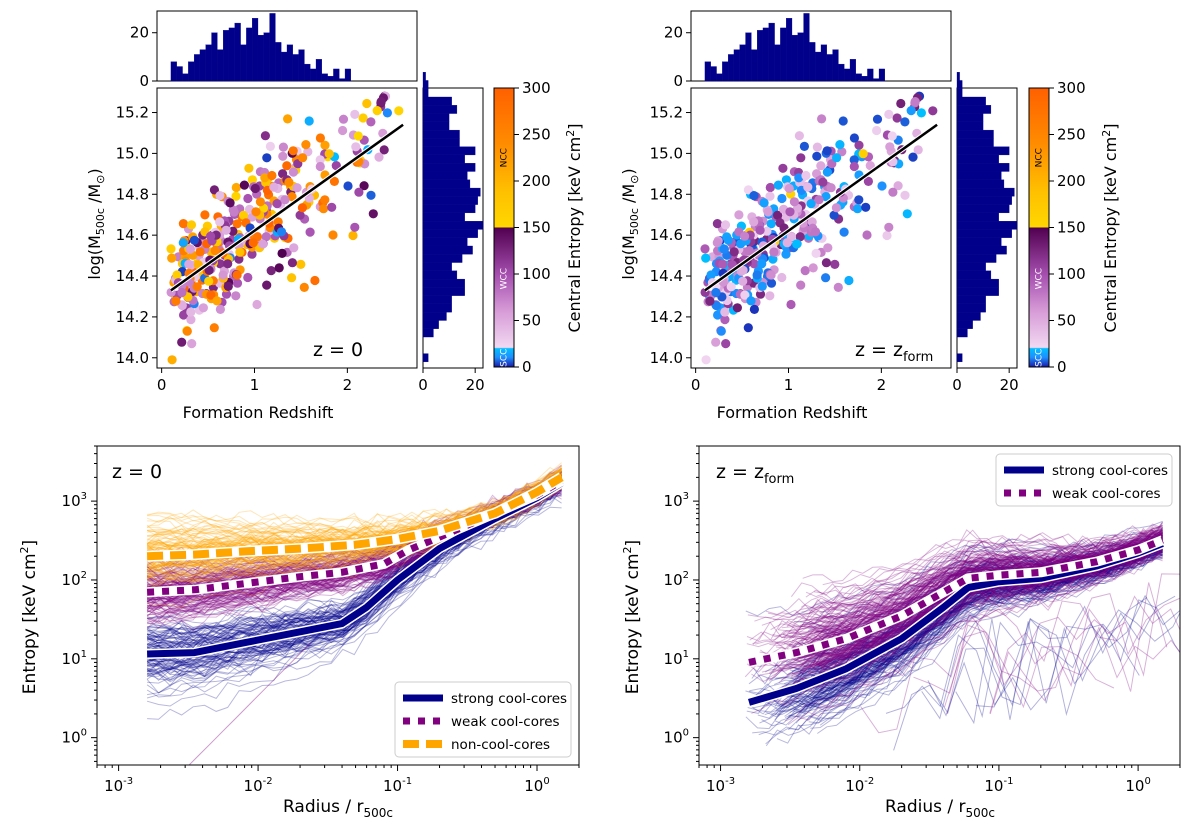 The width and height of the screenshot is (1200, 831). I want to click on scatter-zform-xtick-label: 2, so click(882, 385).